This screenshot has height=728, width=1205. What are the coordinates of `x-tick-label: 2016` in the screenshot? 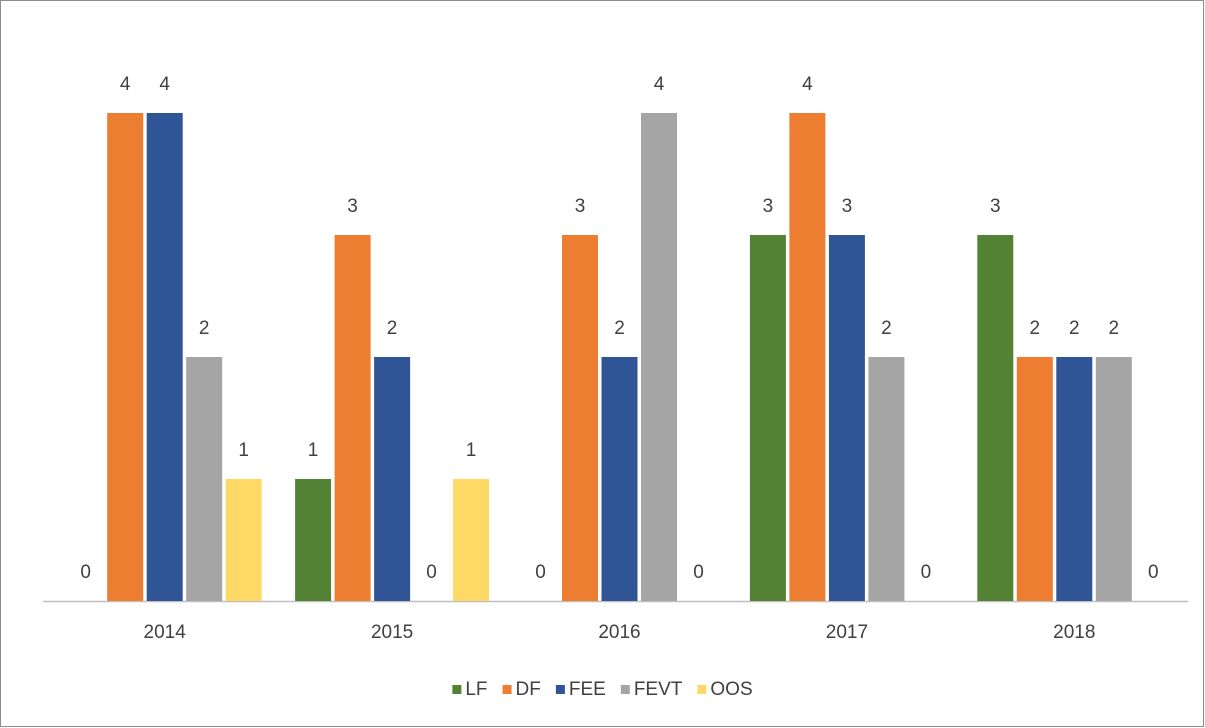 It's located at (619, 632).